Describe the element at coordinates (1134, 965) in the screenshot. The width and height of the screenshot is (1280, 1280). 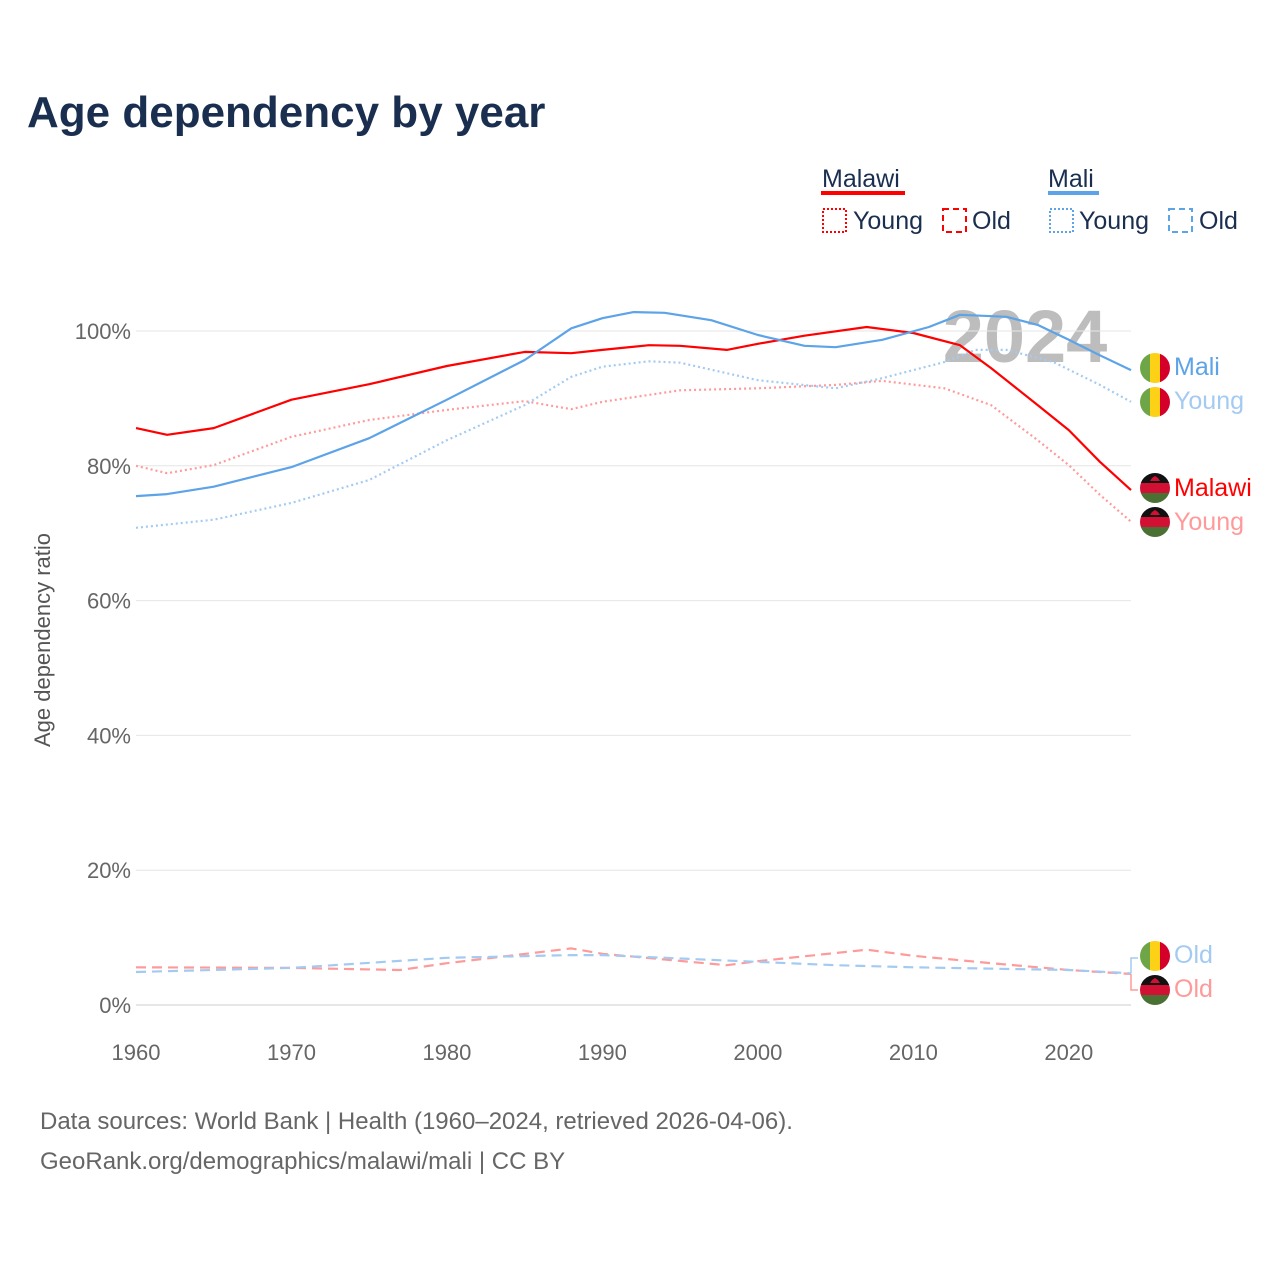
I see `mali-old-connector` at that location.